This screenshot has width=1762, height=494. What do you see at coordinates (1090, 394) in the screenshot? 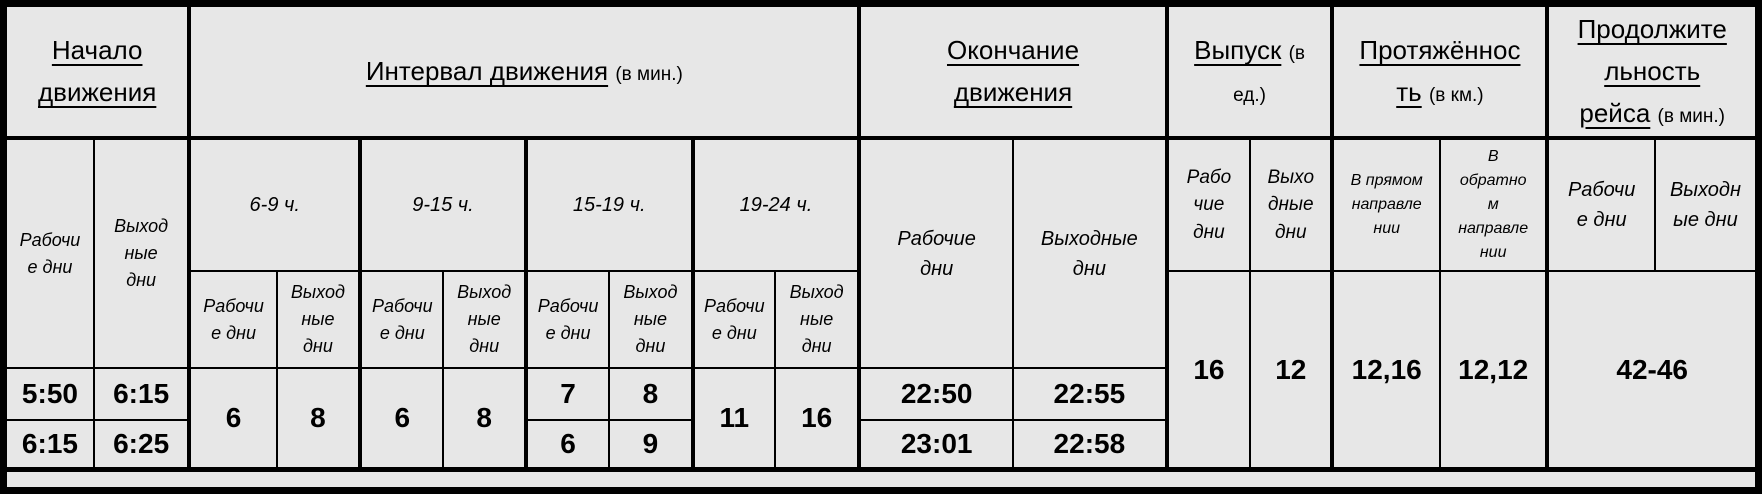
I see `cell-end-weekend-row1: 22:55` at bounding box center [1090, 394].